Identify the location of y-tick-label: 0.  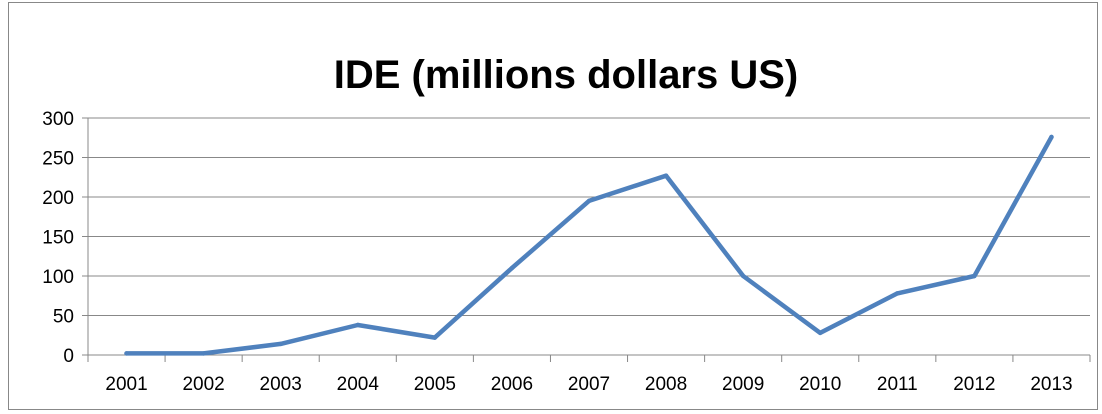
(68, 356).